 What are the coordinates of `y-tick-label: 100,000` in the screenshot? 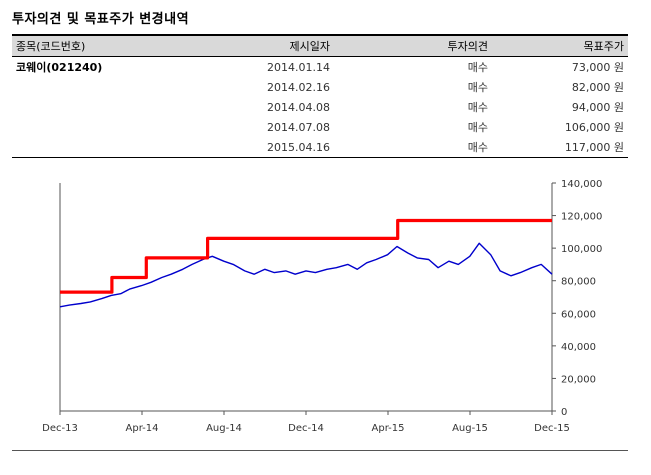 It's located at (581, 249).